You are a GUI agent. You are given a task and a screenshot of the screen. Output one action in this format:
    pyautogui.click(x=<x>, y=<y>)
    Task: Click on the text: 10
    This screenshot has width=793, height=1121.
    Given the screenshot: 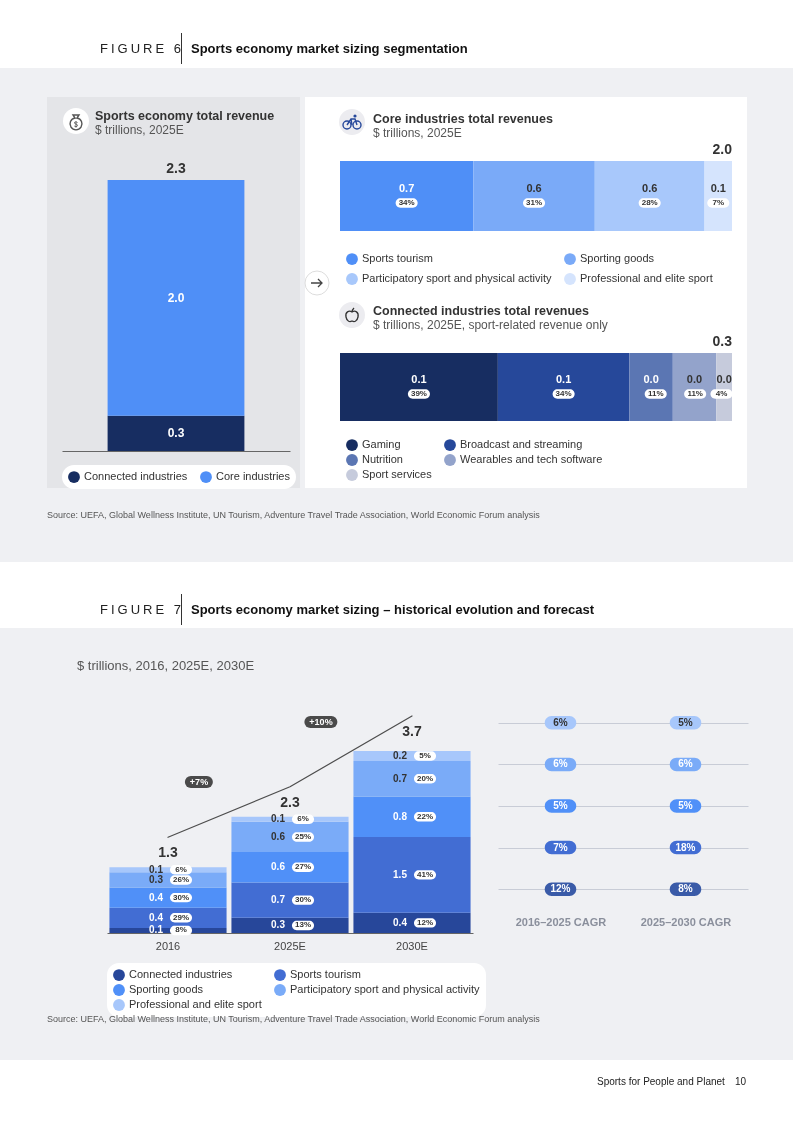 What is the action you would take?
    pyautogui.click(x=741, y=1081)
    